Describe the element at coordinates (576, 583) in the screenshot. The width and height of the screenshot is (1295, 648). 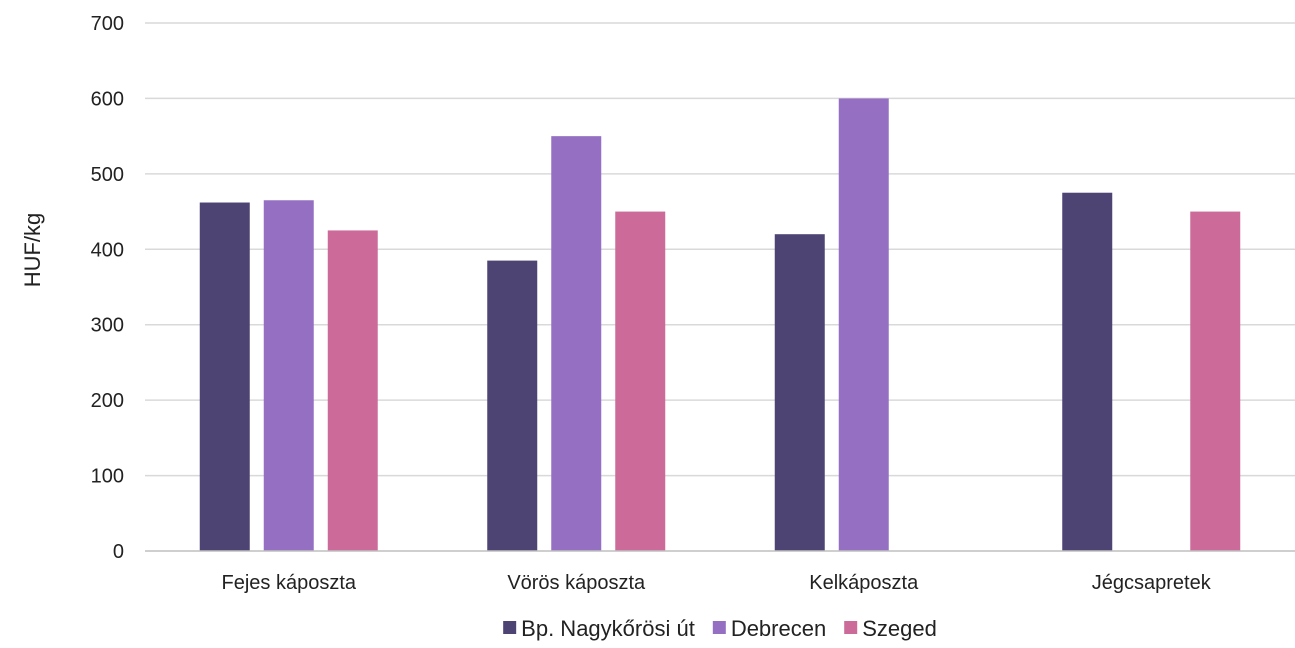
I see `x-category-label: Vörös káposzta` at that location.